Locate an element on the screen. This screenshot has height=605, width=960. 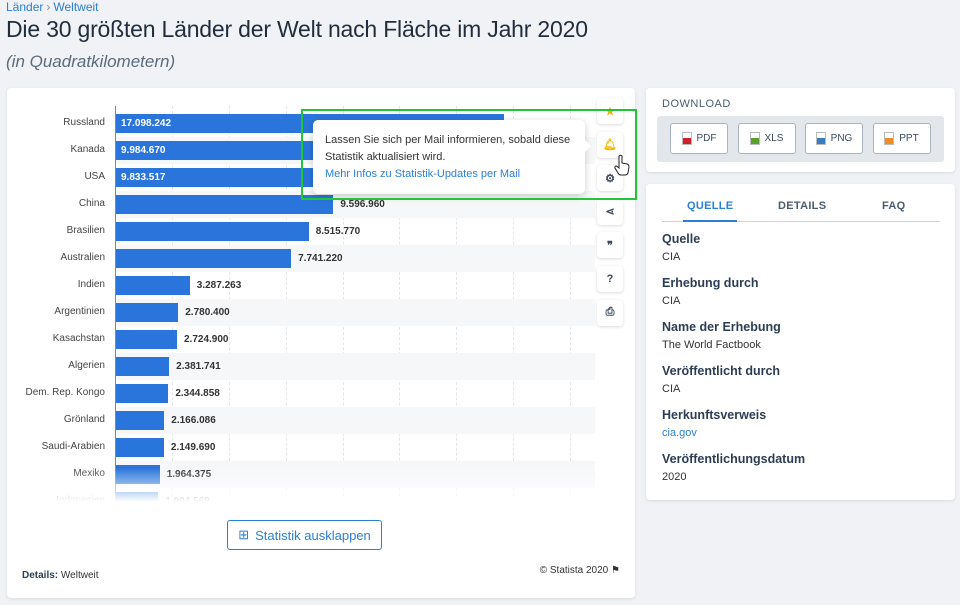
source-field: Veröffentlichungsdatum 2020 is located at coordinates (733, 467).